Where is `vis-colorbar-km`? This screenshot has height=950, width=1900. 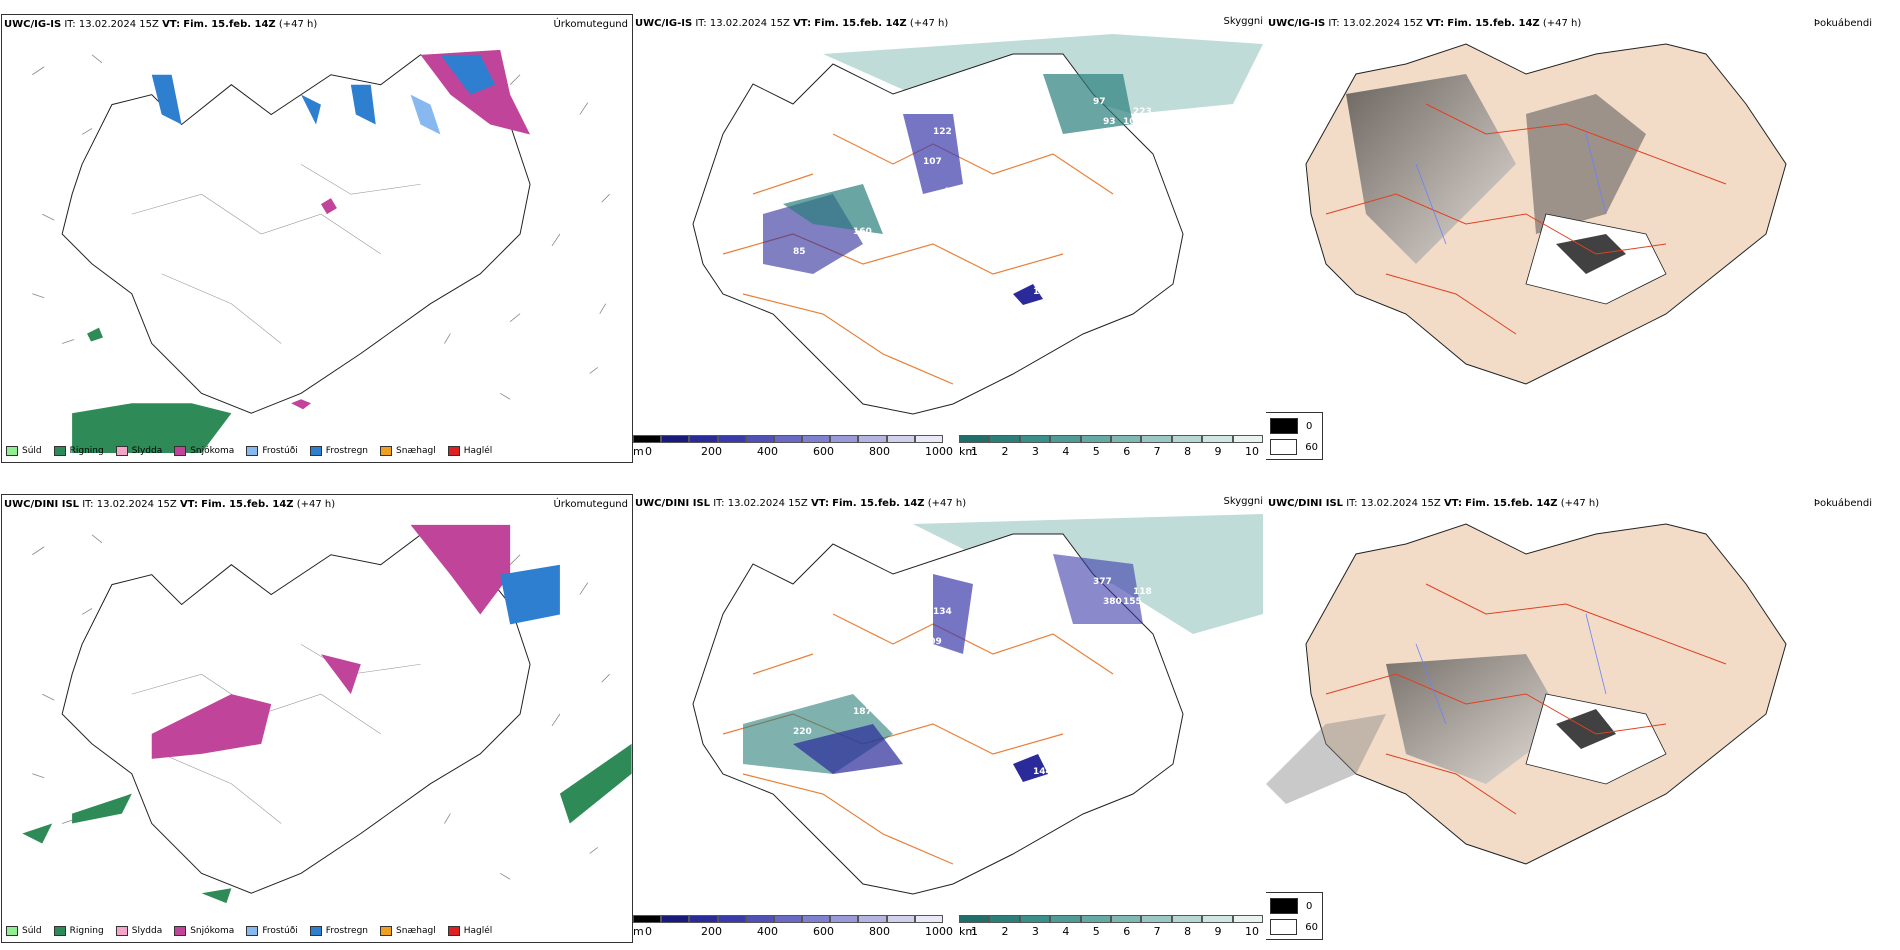
vis-colorbar-km is located at coordinates (1111, 439).